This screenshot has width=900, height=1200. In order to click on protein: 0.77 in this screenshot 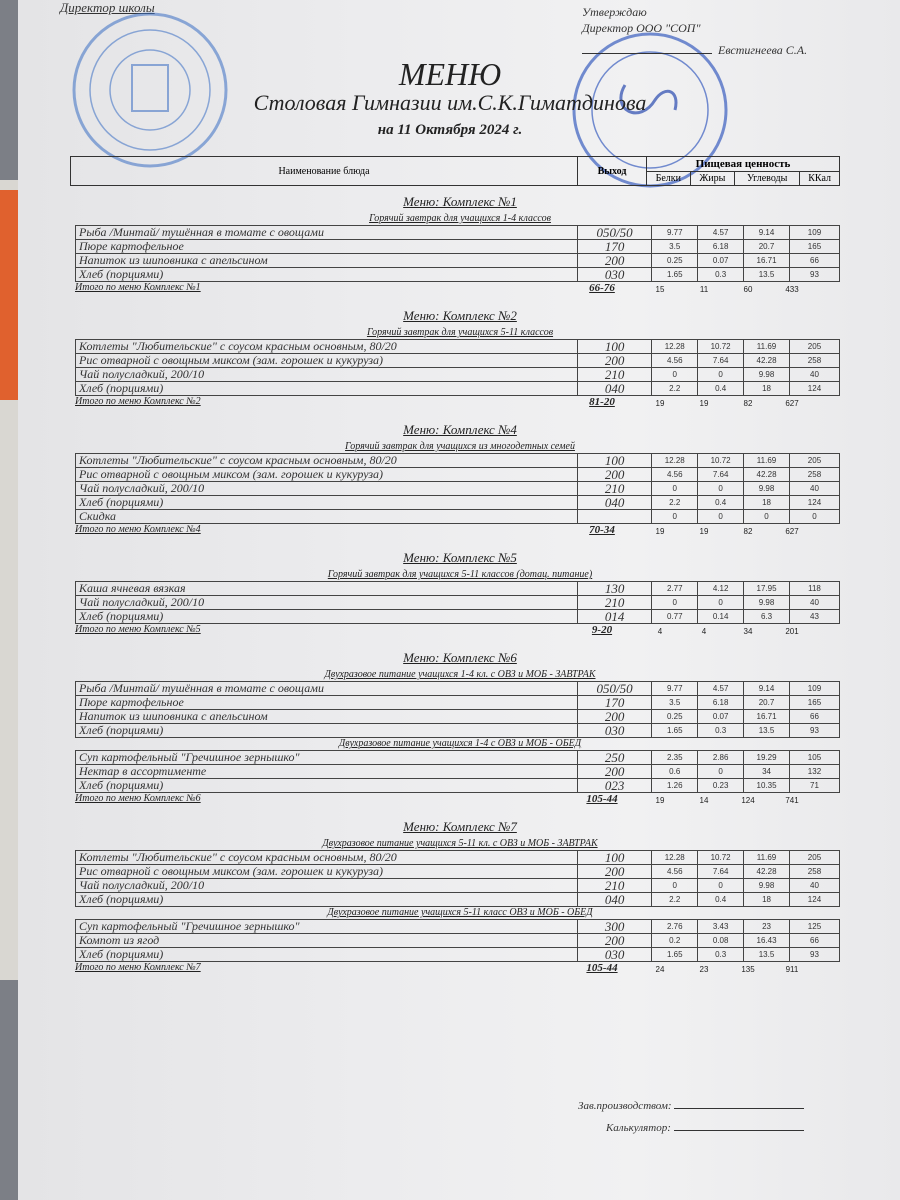, I will do `click(675, 616)`.